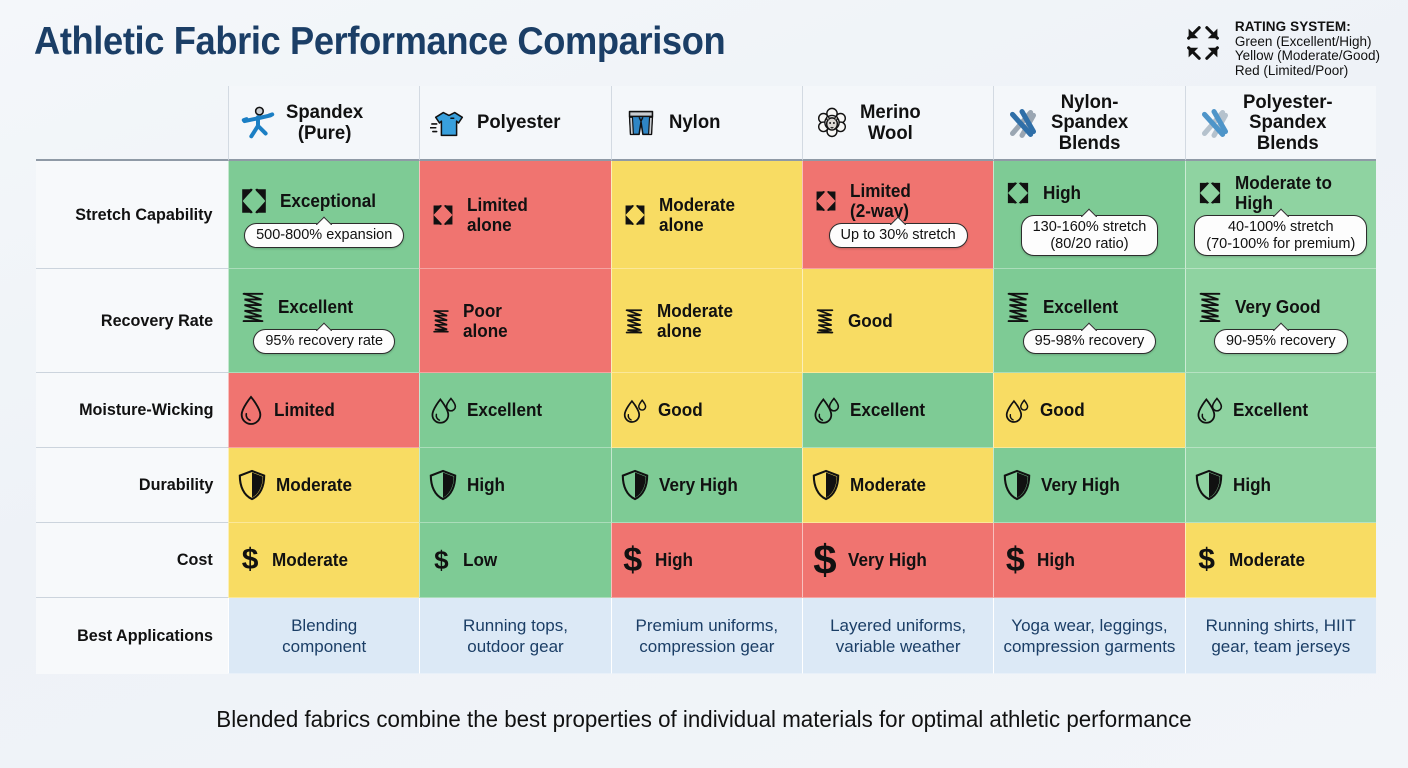 This screenshot has width=1408, height=768. I want to click on column-header-0: Spandex (Pure), so click(324, 123).